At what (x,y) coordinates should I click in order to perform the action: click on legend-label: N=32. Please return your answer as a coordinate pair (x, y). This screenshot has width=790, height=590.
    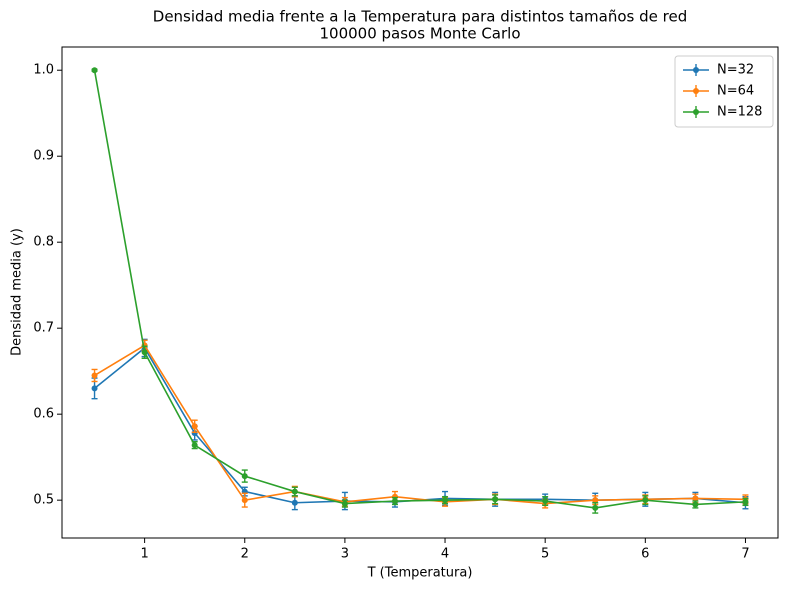
    Looking at the image, I should click on (735, 70).